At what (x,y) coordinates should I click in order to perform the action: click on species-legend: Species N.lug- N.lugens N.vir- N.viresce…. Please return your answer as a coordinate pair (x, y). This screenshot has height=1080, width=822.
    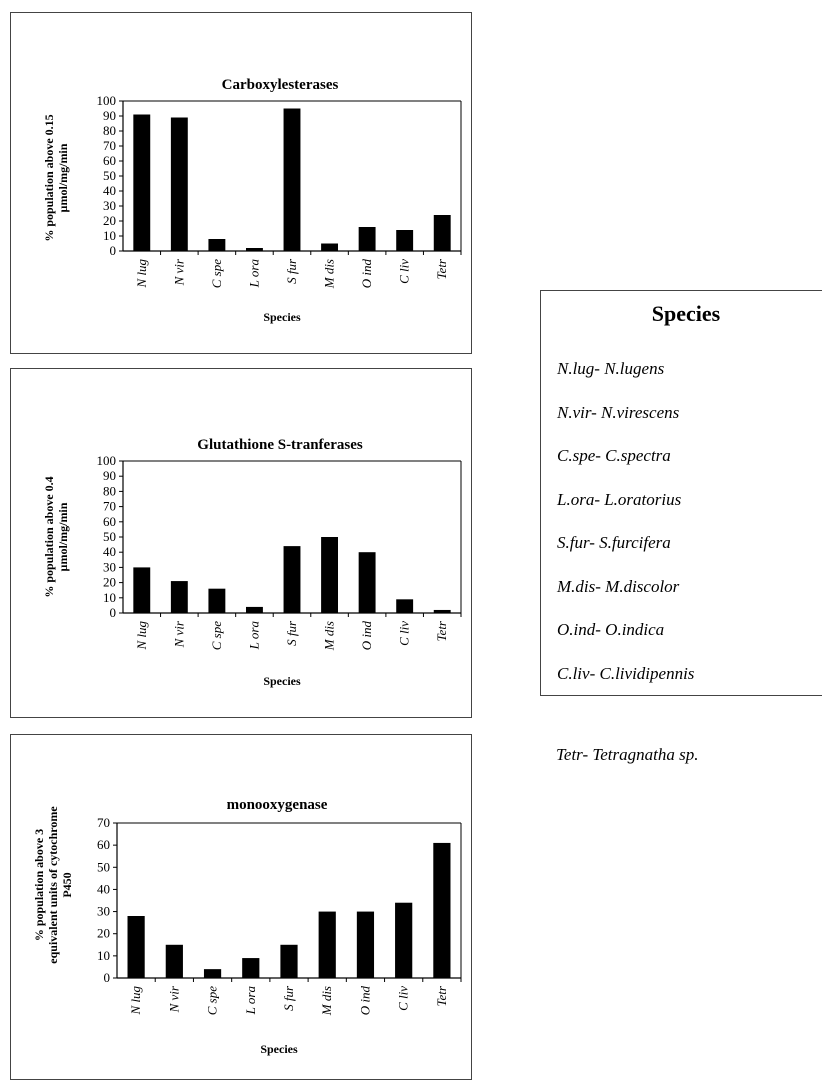
    Looking at the image, I should click on (681, 493).